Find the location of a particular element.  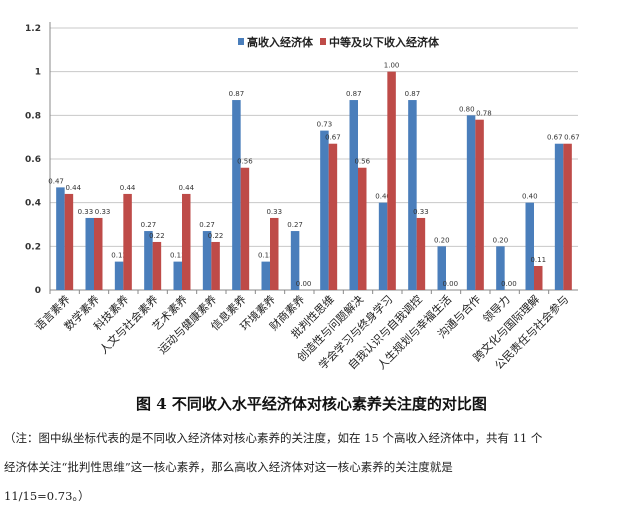

y-tick-label: 0.4 is located at coordinates (33, 204).